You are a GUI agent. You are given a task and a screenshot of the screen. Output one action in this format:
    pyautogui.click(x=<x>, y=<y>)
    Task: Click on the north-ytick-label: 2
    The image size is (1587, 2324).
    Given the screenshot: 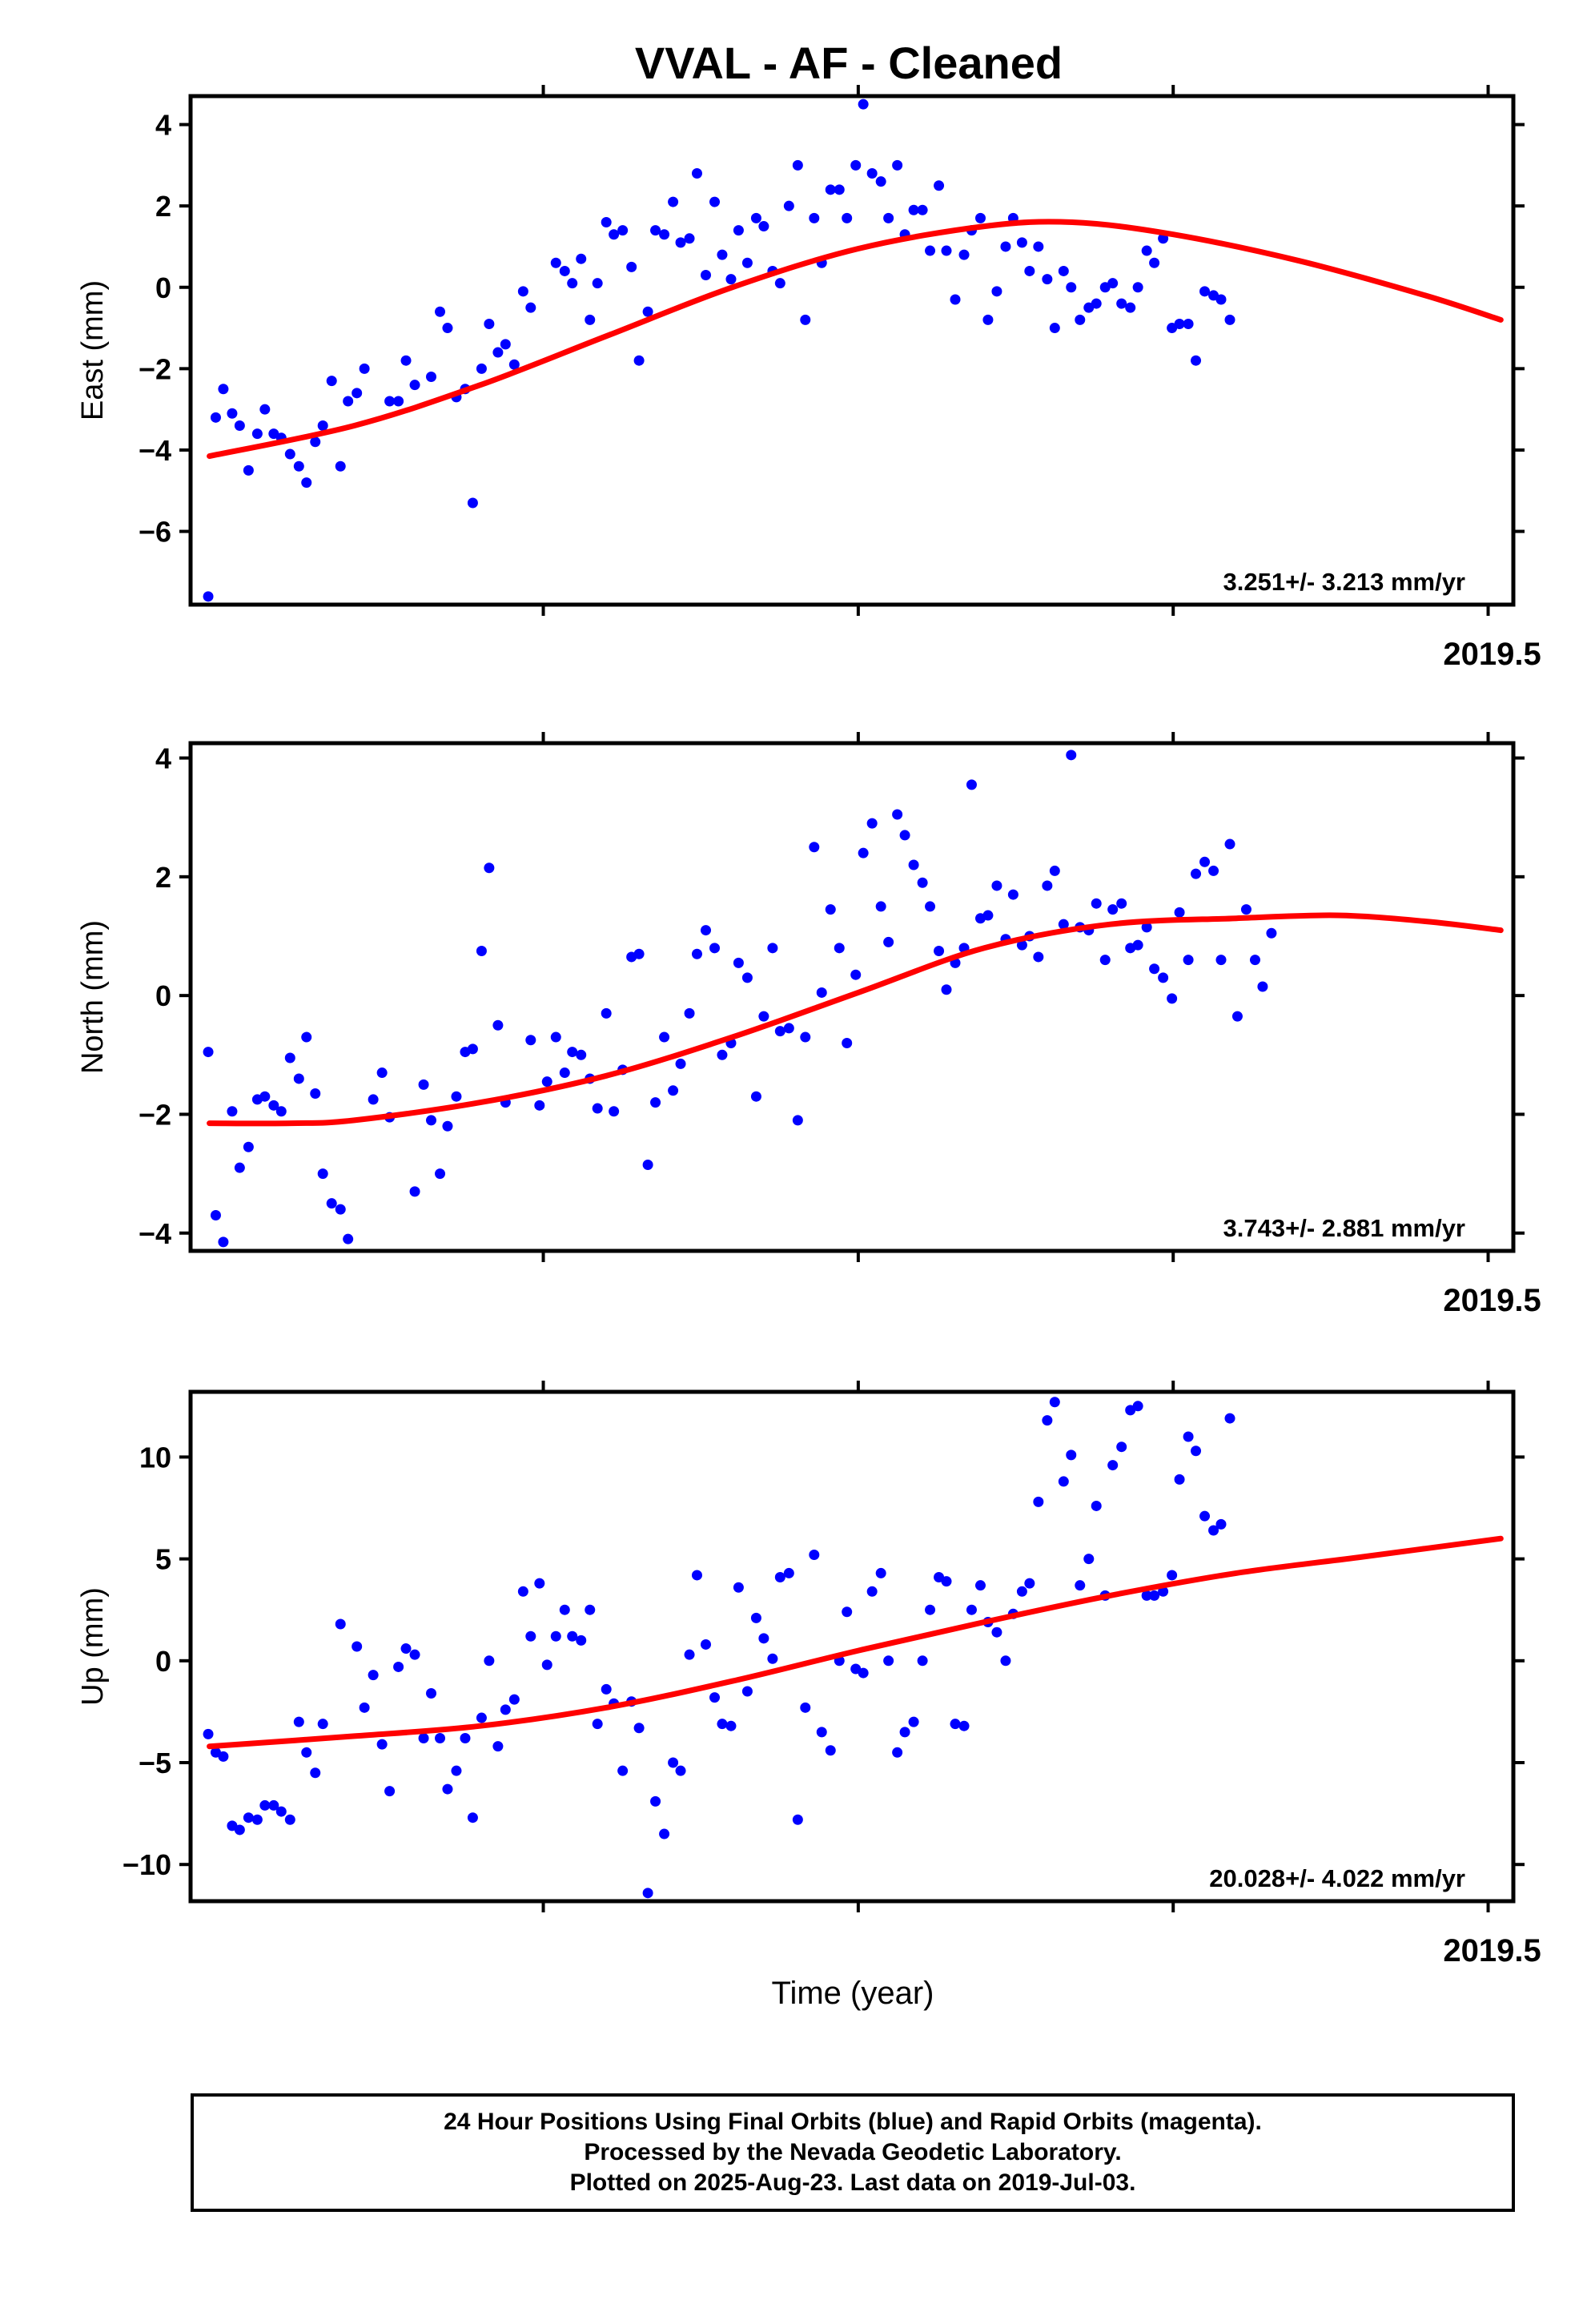 What is the action you would take?
    pyautogui.click(x=163, y=878)
    